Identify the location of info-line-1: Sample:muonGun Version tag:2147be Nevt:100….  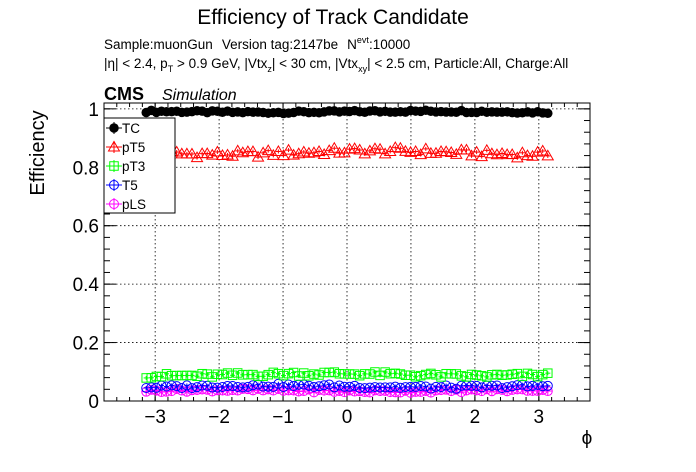
(257, 43).